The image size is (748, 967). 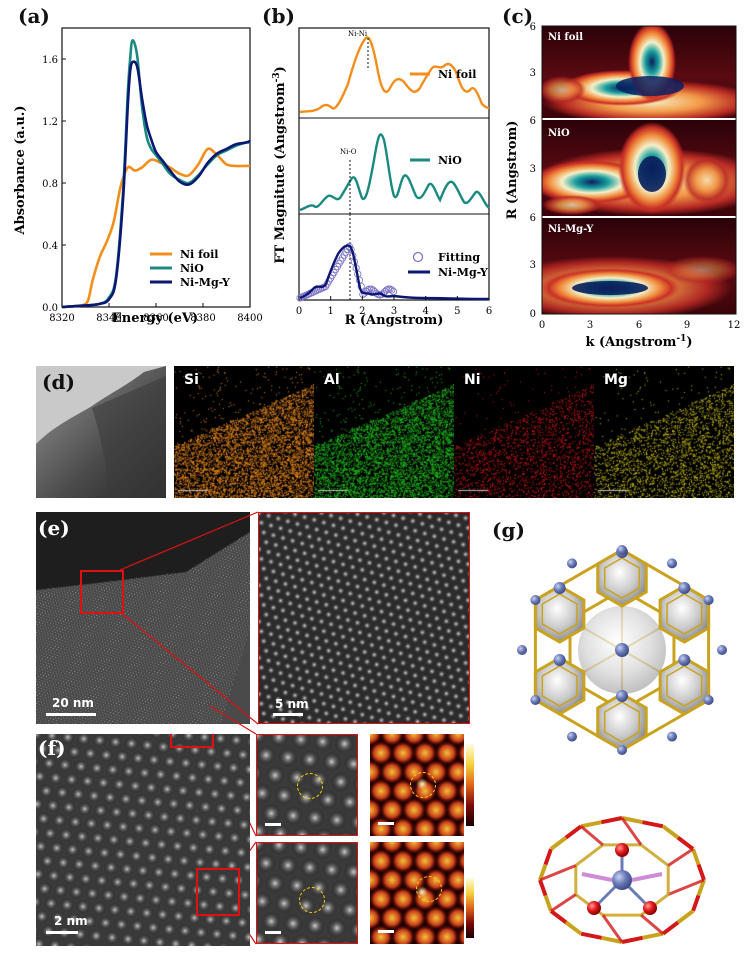 What do you see at coordinates (622, 650) in the screenshot?
I see `faujasite-framework` at bounding box center [622, 650].